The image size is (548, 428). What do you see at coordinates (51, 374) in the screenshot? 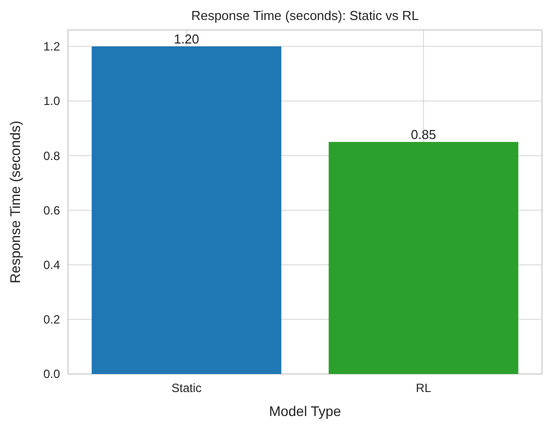
I see `y-tick-label: 0.0` at bounding box center [51, 374].